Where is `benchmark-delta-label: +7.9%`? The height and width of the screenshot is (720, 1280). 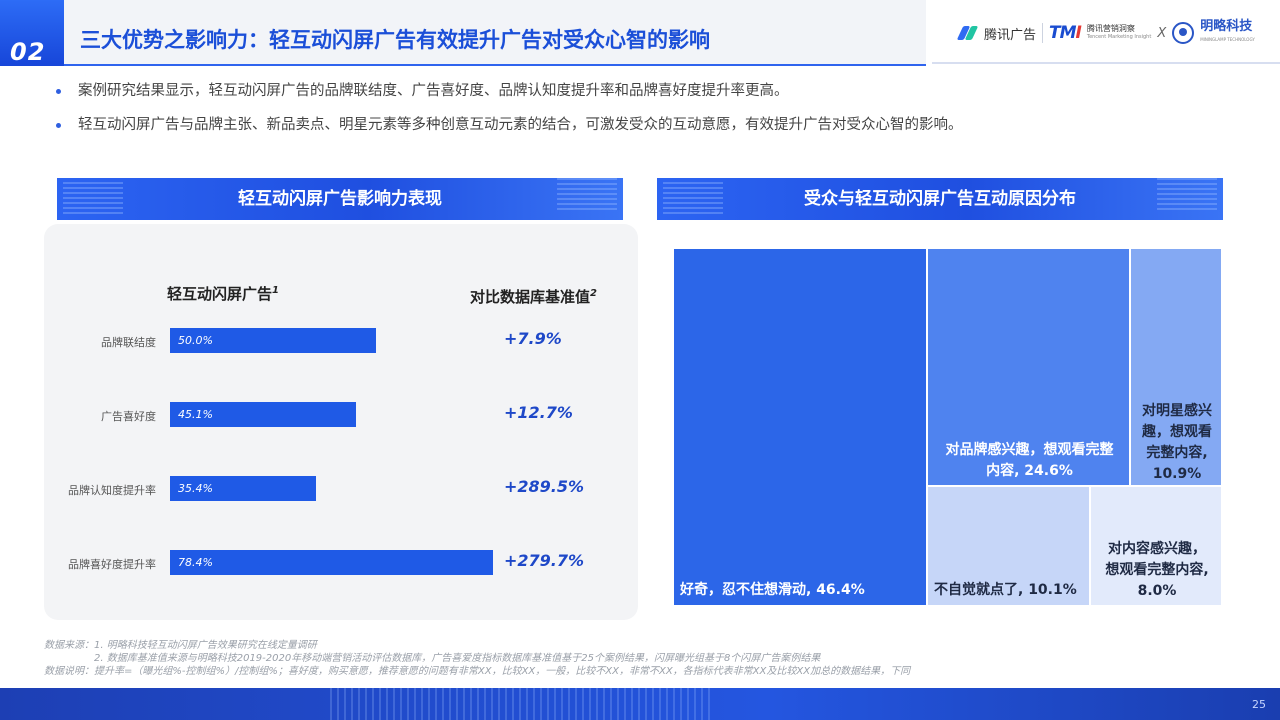 benchmark-delta-label: +7.9% is located at coordinates (533, 338).